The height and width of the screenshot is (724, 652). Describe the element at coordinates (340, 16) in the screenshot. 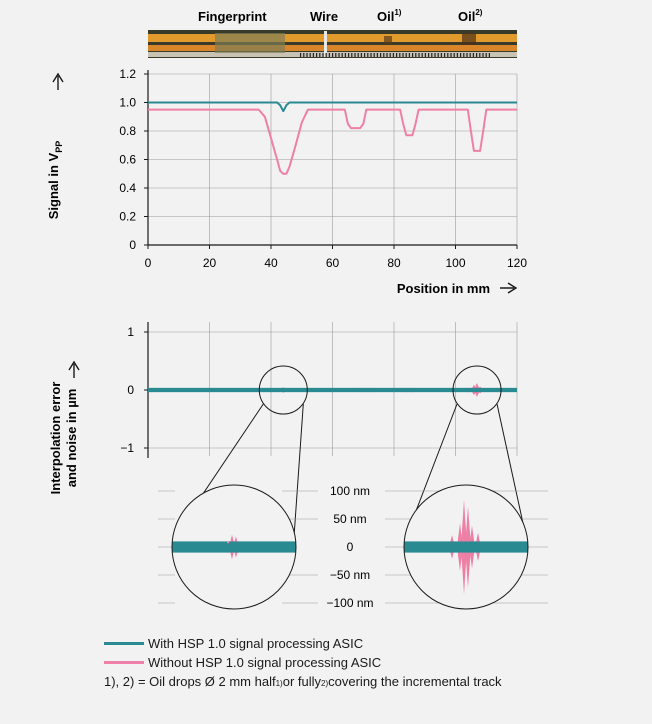

I see `header-labels: Fingerprint Wire Oil1) Oil2)` at that location.